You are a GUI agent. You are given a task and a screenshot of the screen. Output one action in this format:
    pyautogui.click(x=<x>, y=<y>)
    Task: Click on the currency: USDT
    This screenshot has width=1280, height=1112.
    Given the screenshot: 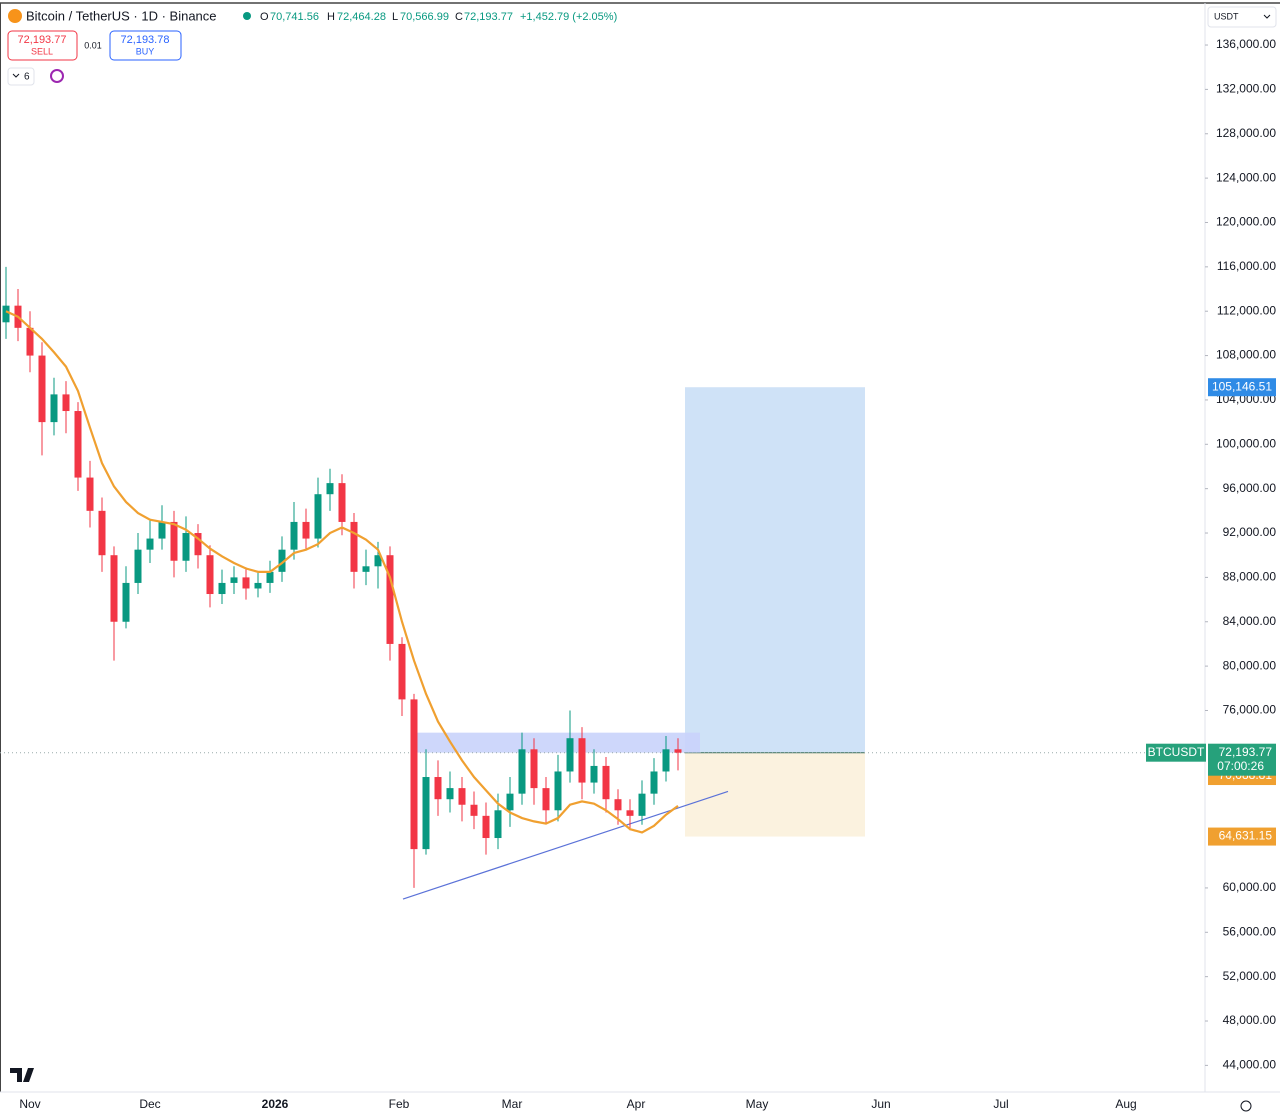 What is the action you would take?
    pyautogui.click(x=1226, y=16)
    